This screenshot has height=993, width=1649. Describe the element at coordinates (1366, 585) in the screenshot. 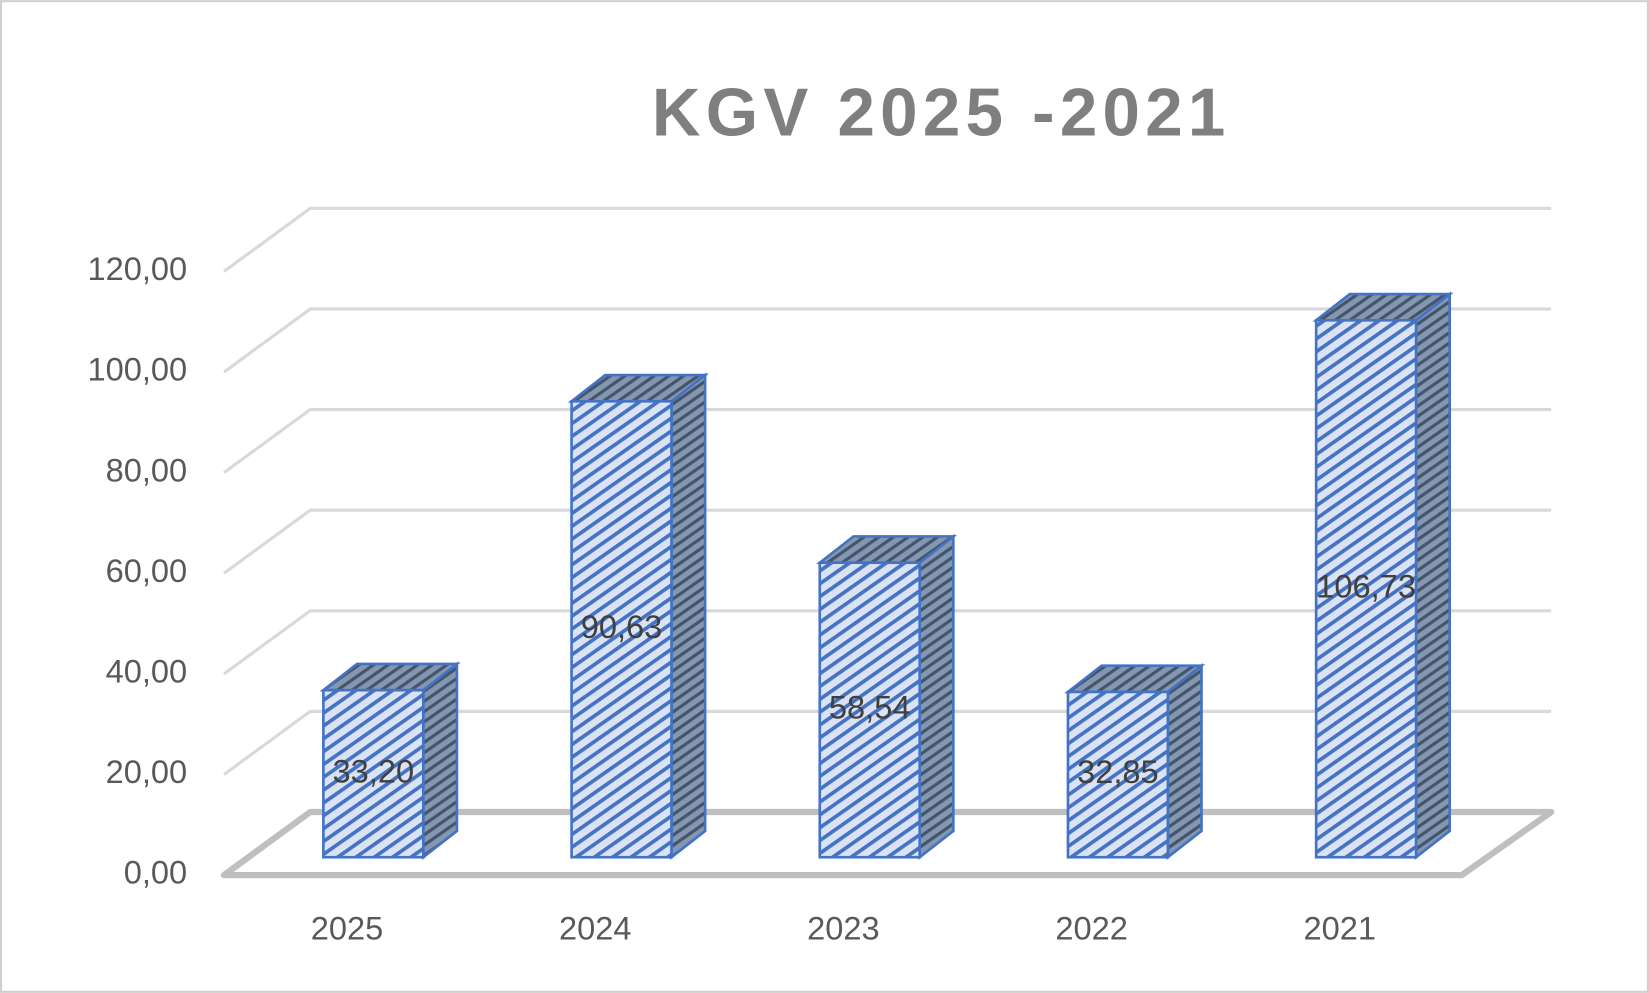

I see `data-label: 106,73` at that location.